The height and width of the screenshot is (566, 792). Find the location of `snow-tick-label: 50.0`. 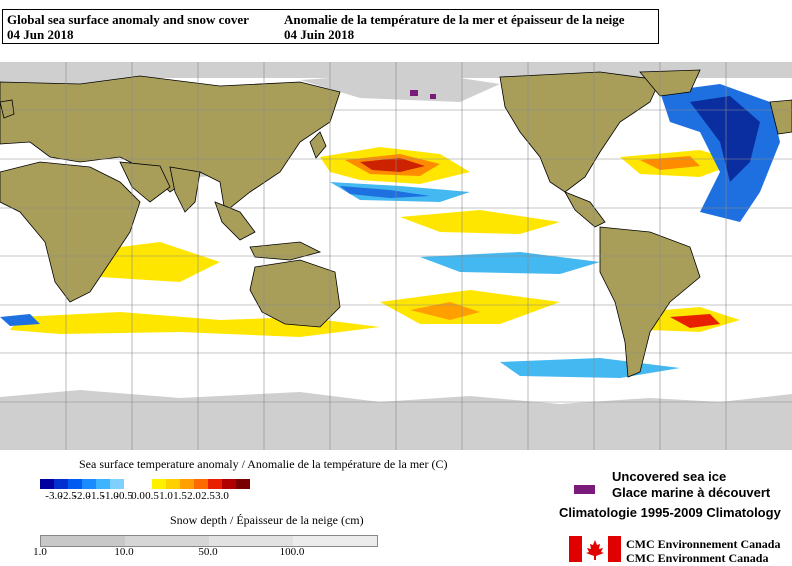

snow-tick-label: 50.0 is located at coordinates (208, 552).